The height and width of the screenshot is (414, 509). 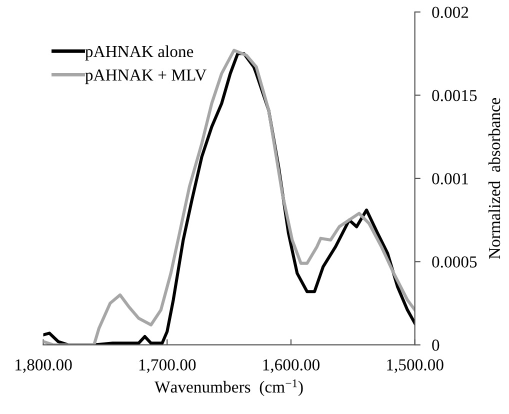 What do you see at coordinates (228, 387) in the screenshot?
I see `x-axis-title: Wavenumbers (cm$^{−1}$)` at bounding box center [228, 387].